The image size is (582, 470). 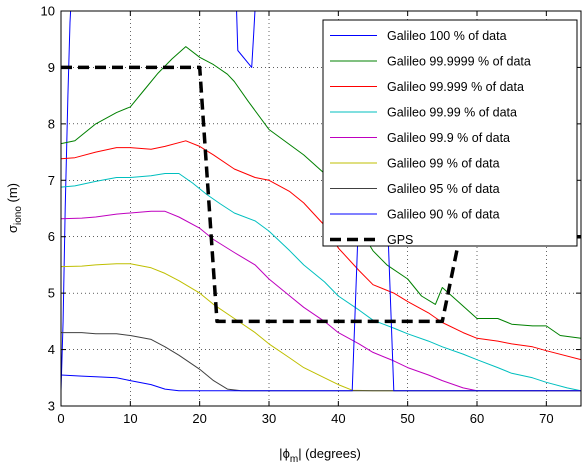 I want to click on legend-label: GPS, so click(x=400, y=240).